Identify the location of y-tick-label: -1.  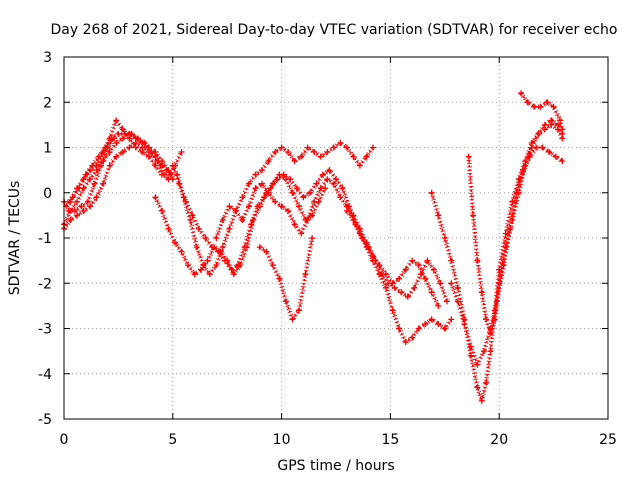
(45, 239).